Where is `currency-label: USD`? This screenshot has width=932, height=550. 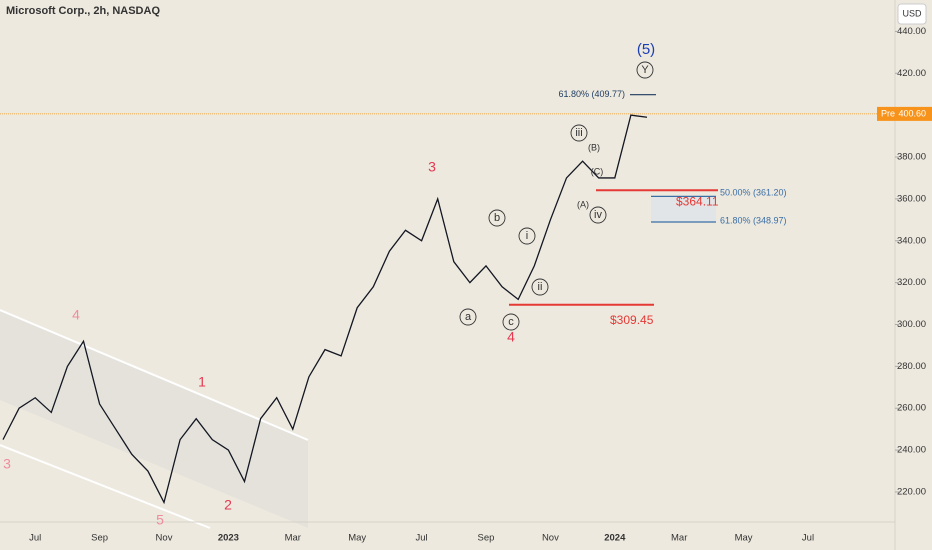 currency-label: USD is located at coordinates (912, 13).